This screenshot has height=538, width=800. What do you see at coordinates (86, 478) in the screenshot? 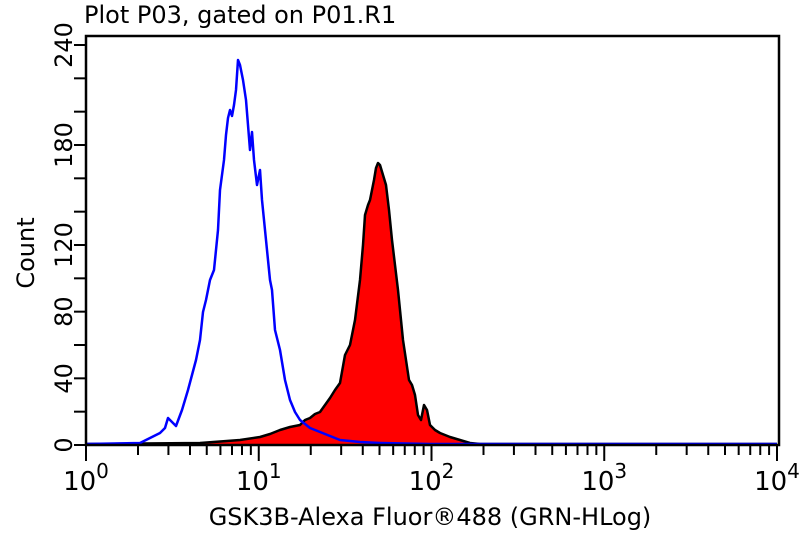
I see `x-tick-label: 10⁰` at bounding box center [86, 478].